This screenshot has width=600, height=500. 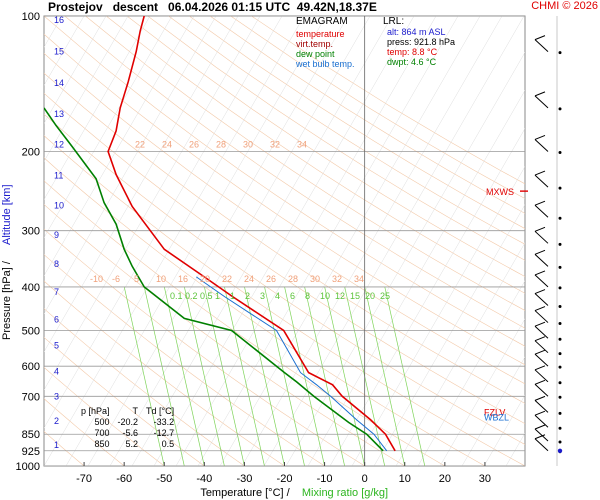 I want to click on table-header-td: Td [°C], so click(x=160, y=411).